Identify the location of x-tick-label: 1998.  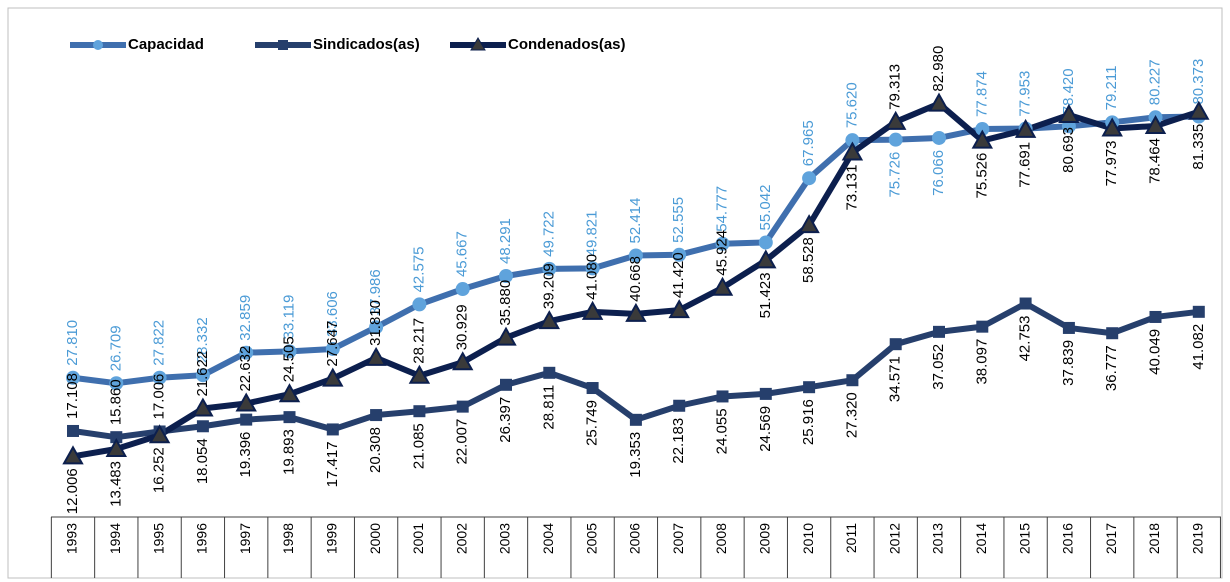
(288, 538).